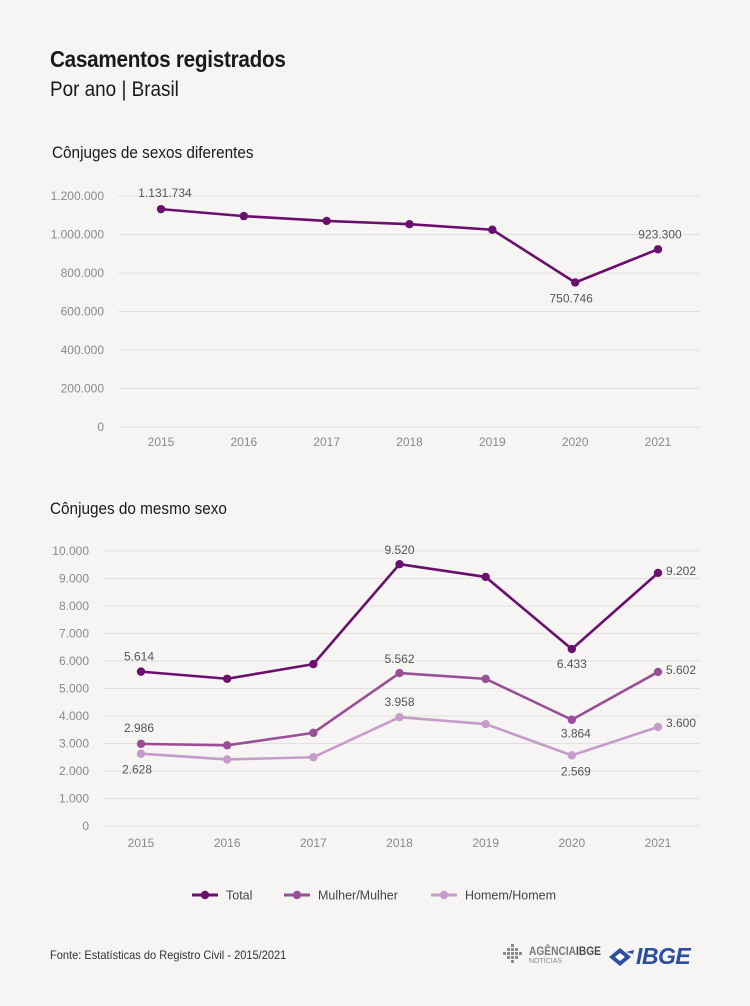 This screenshot has height=1006, width=750. What do you see at coordinates (571, 298) in the screenshot?
I see `data-label: 750.746` at bounding box center [571, 298].